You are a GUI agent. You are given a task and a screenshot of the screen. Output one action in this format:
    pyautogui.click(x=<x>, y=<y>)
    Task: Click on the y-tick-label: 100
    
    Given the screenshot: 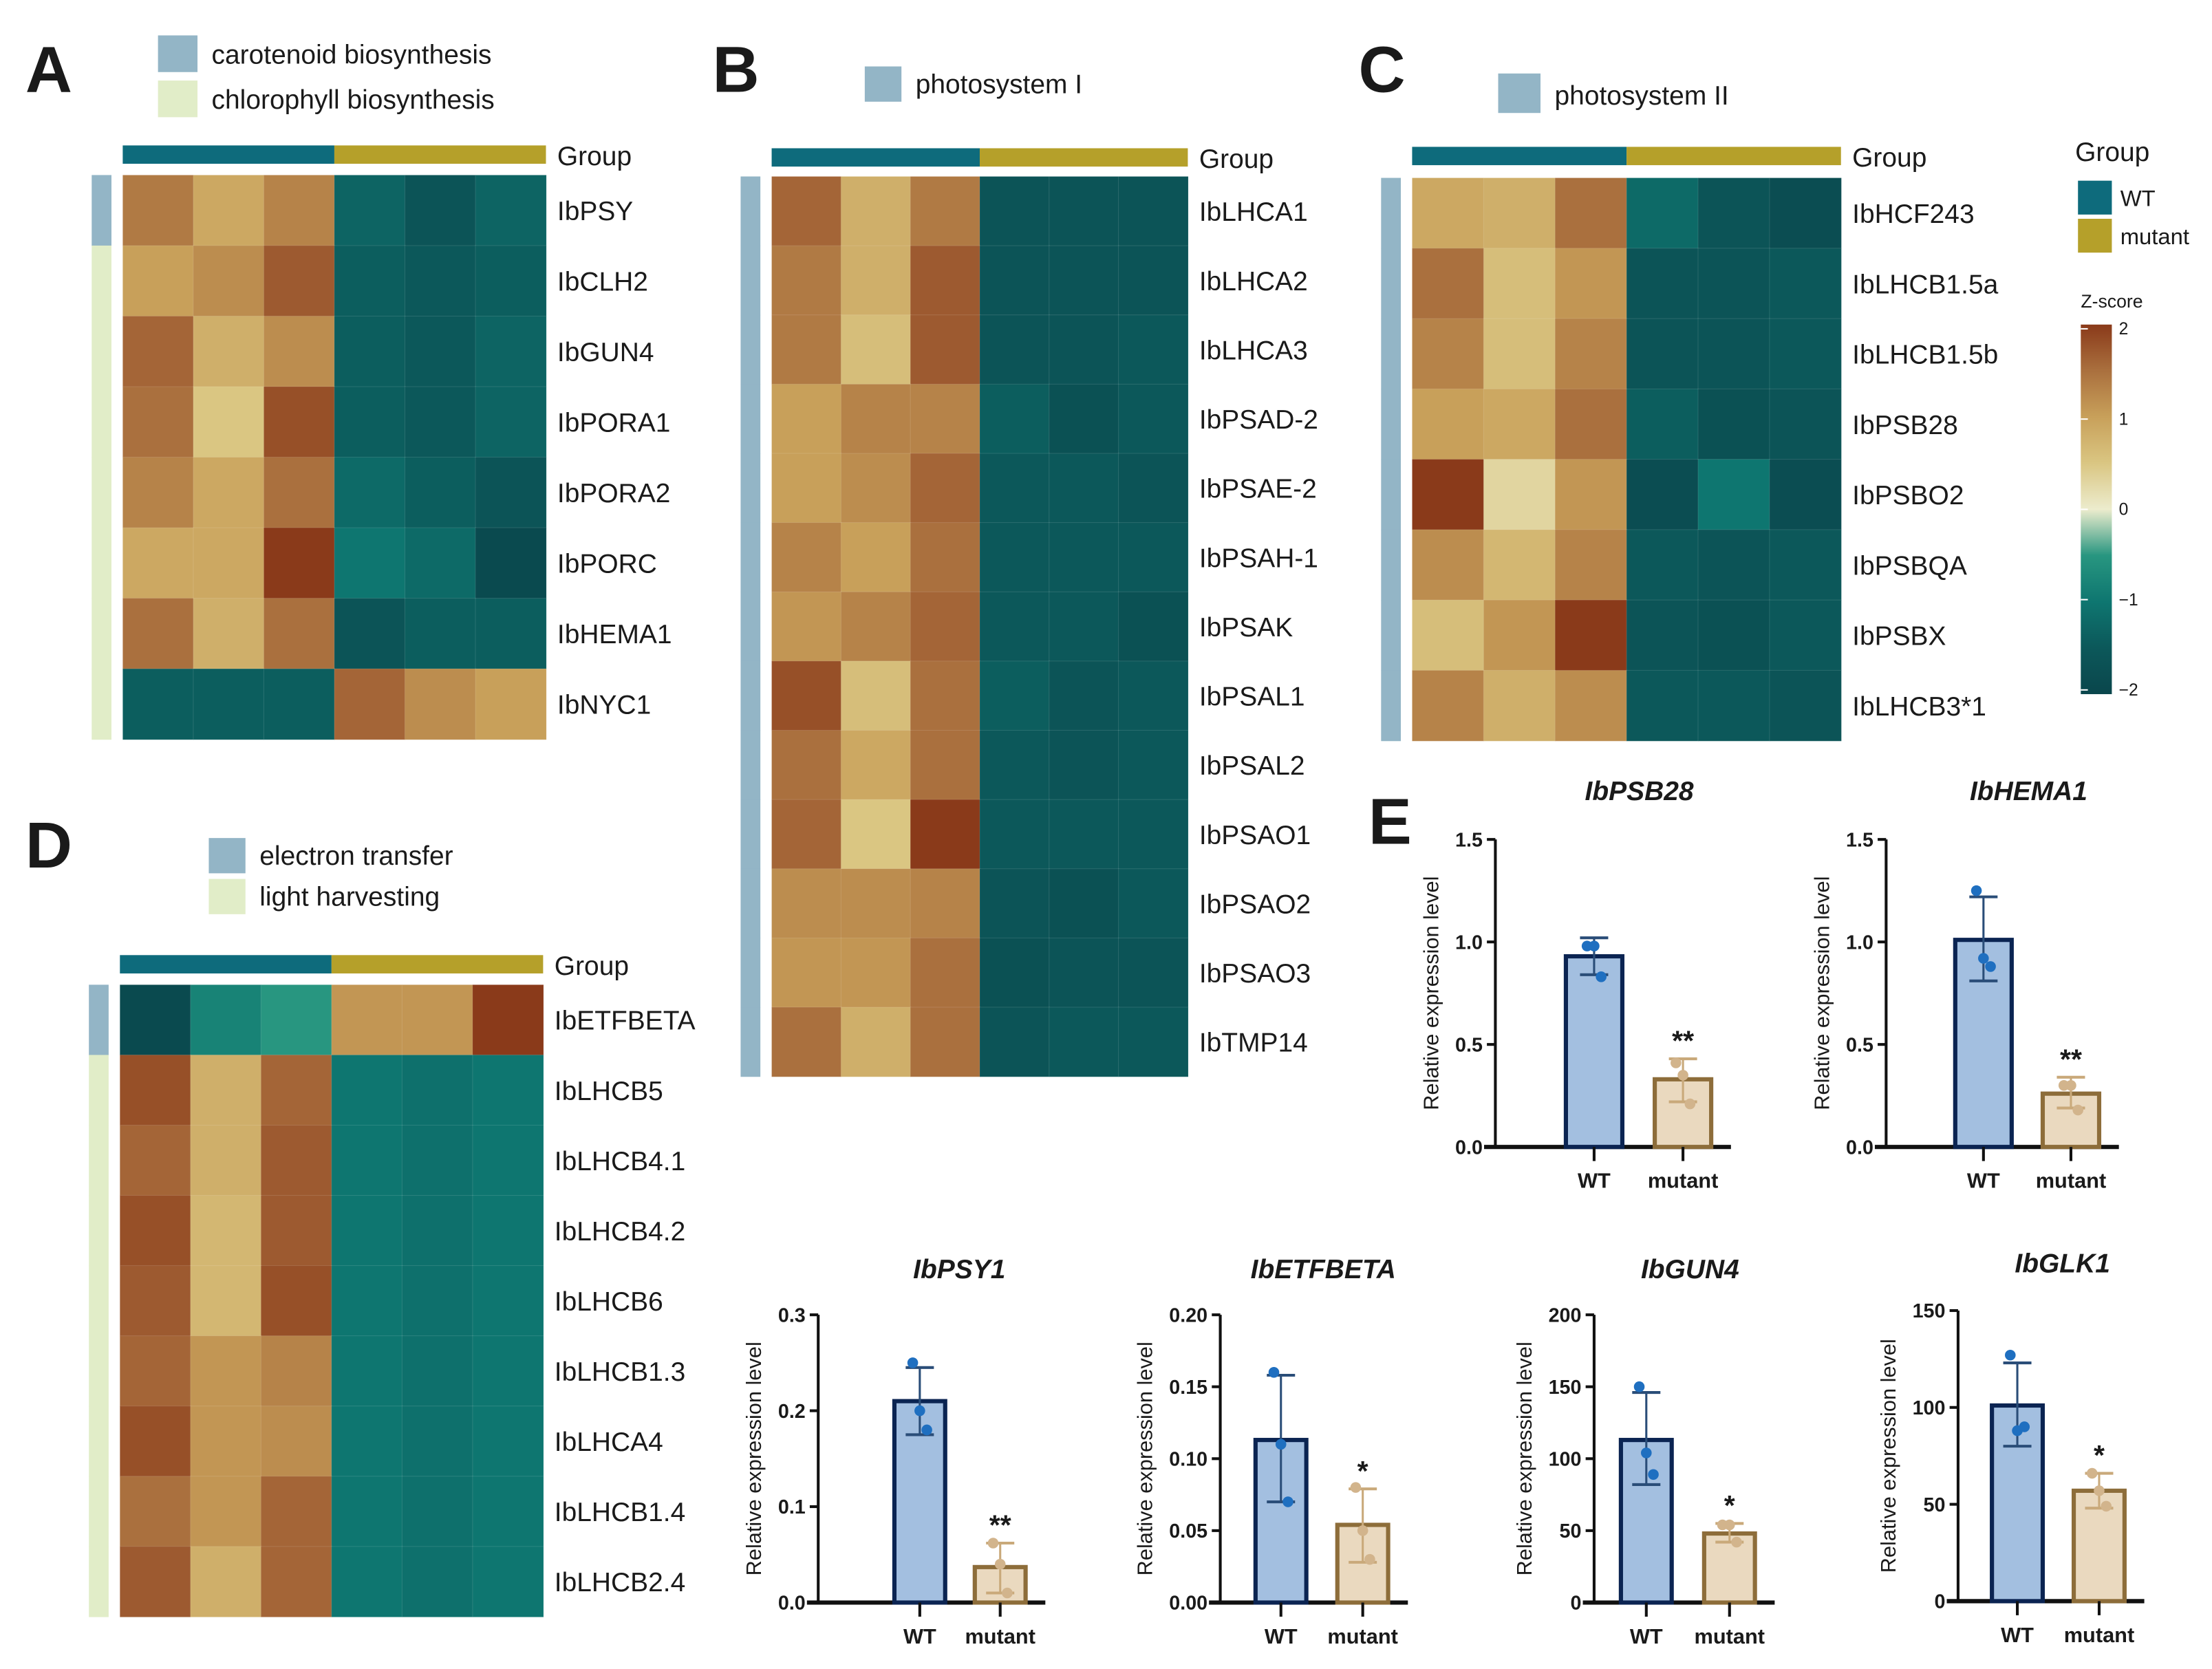 What is the action you would take?
    pyautogui.click(x=1565, y=1460)
    